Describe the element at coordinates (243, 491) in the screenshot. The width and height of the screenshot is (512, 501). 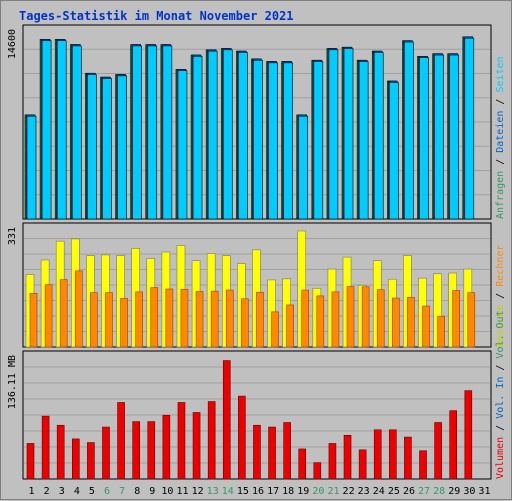
I see `x-tick-day-15: 15` at that location.